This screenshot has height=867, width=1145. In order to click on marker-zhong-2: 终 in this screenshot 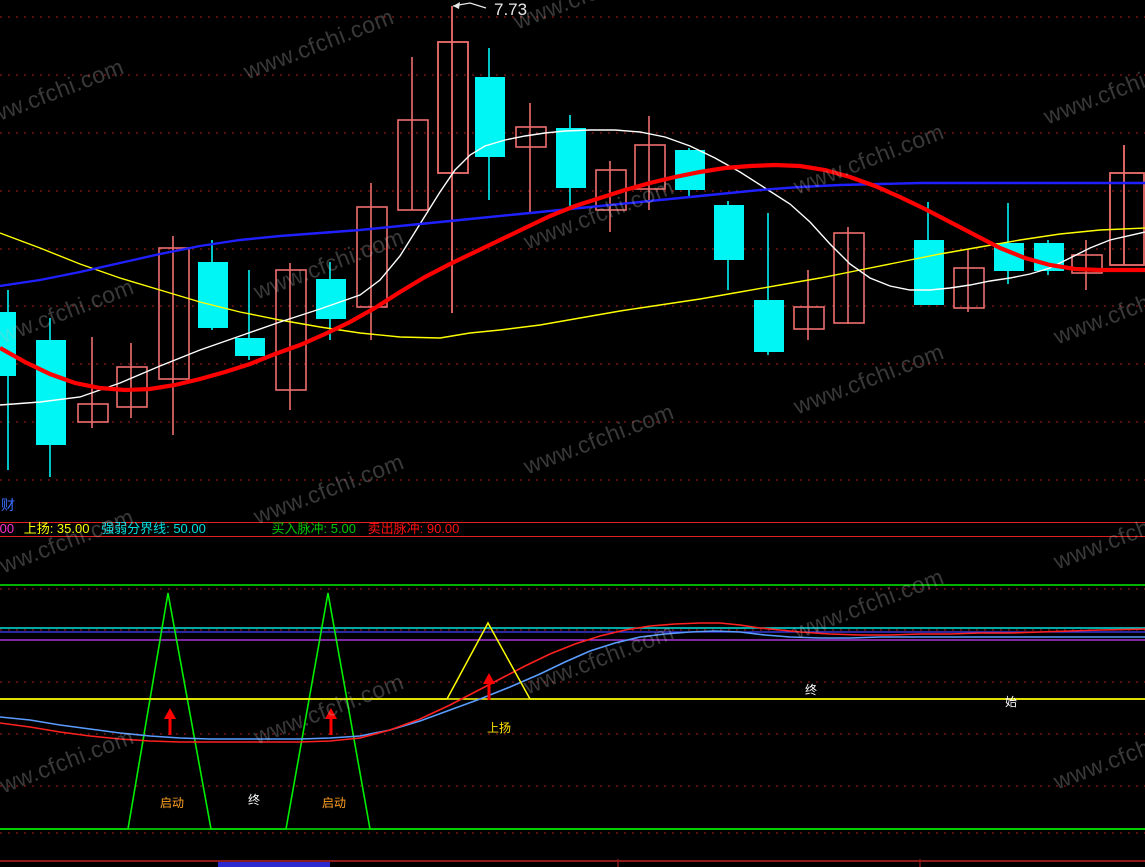, I will do `click(811, 690)`.